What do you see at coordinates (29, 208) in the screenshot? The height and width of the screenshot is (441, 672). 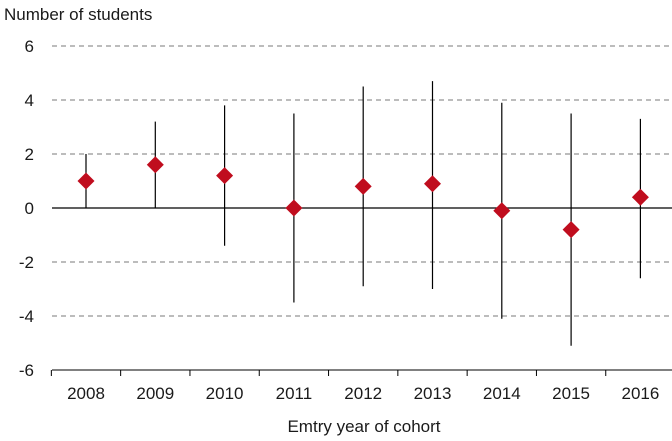 I see `y-tick-label: 0` at bounding box center [29, 208].